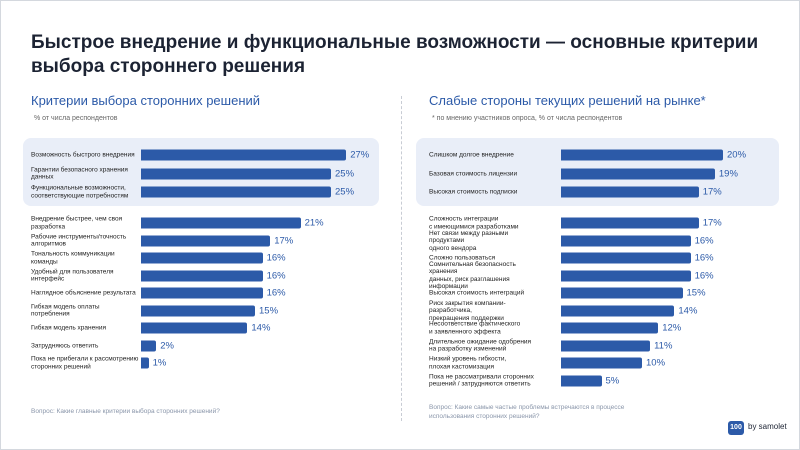 The image size is (800, 450). What do you see at coordinates (473, 173) in the screenshot?
I see `category-label: Базовая стоимость лицензии` at bounding box center [473, 173].